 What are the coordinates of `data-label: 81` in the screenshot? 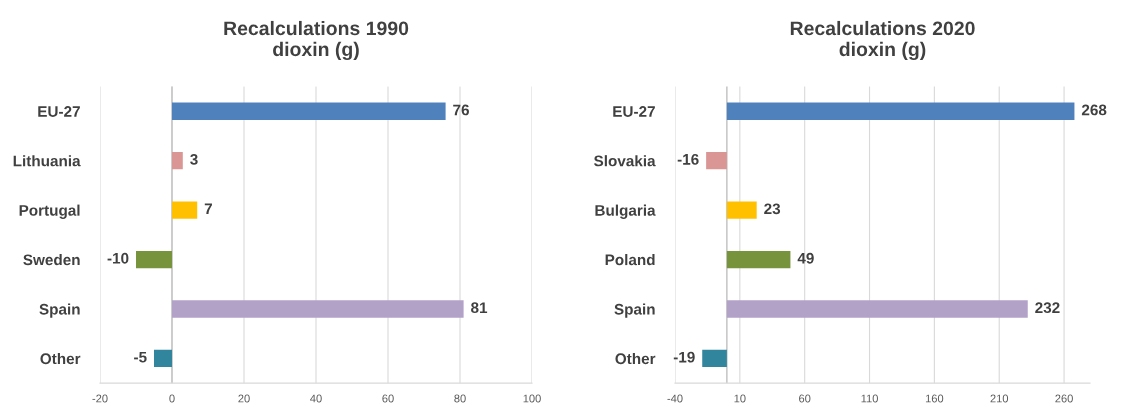 It's located at (479, 308).